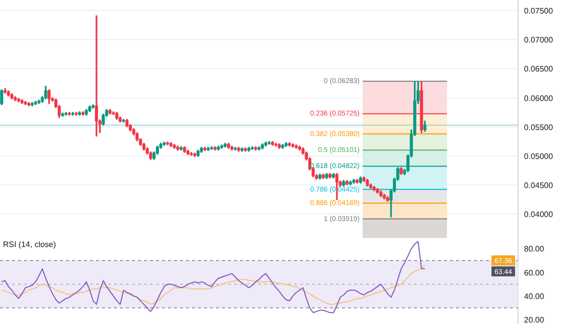  Describe the element at coordinates (539, 127) in the screenshot. I see `y-tick-label: 0.05500` at that location.